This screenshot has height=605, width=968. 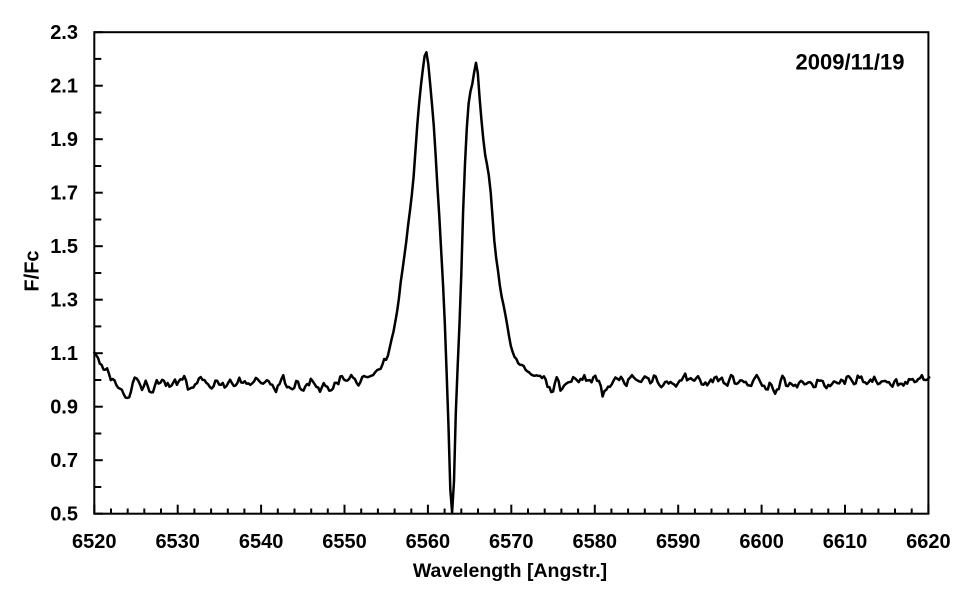 I want to click on svg-text: 6550, so click(x=344, y=542).